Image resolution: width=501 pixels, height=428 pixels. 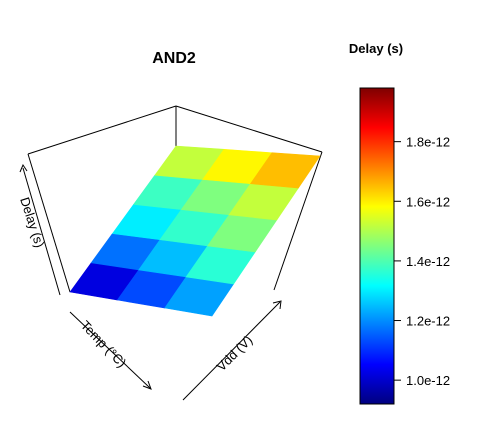 I want to click on colorbar-ticks: 1.0e-12 1.2e-12 1.4e-12 1.6e-12 1.8e-12, so click(x=422, y=261).